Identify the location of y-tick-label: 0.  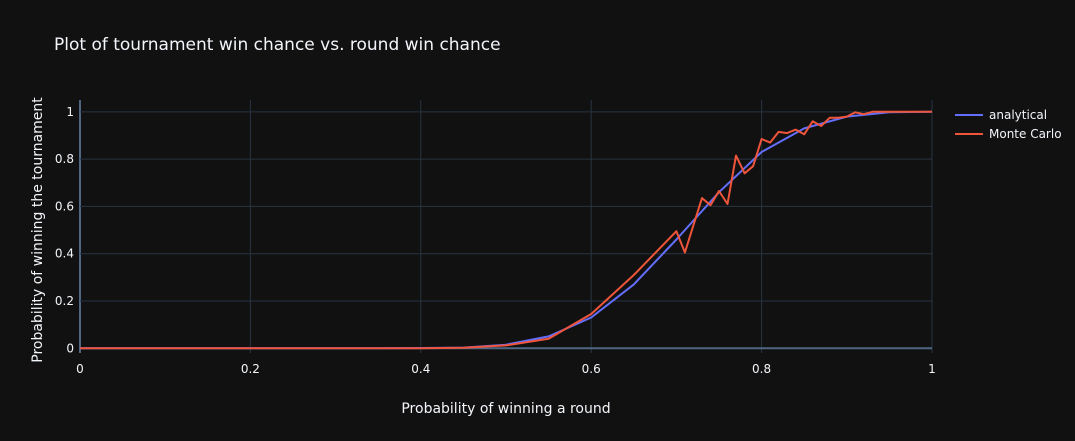
(70, 348).